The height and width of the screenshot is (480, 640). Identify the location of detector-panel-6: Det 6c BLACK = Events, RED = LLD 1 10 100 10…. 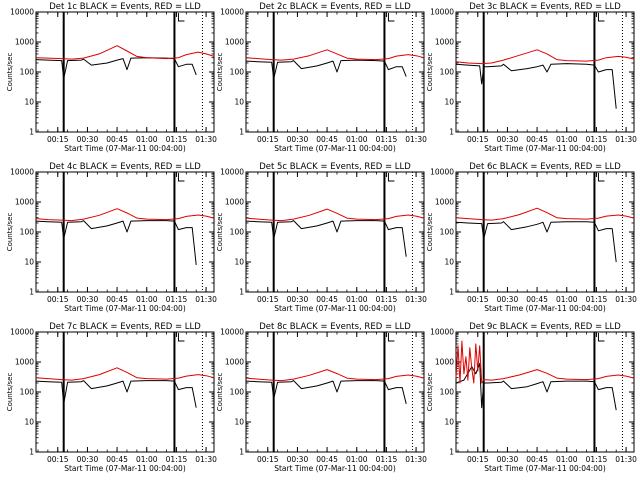
(531, 237).